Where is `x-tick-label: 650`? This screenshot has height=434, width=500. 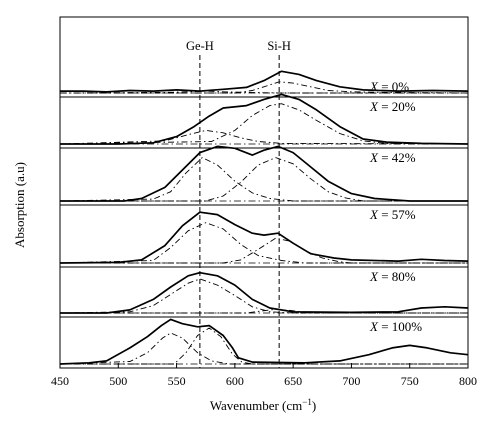
x-tick-label: 650 is located at coordinates (293, 381).